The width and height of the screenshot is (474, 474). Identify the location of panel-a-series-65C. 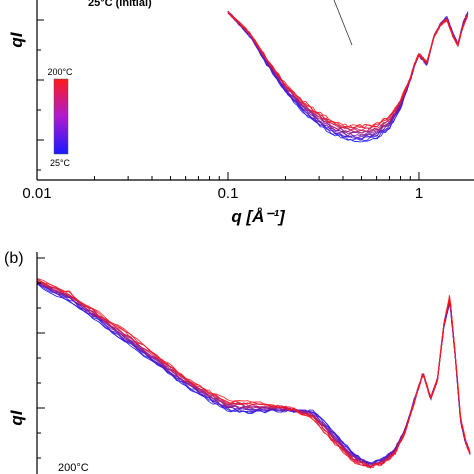
(348, 75).